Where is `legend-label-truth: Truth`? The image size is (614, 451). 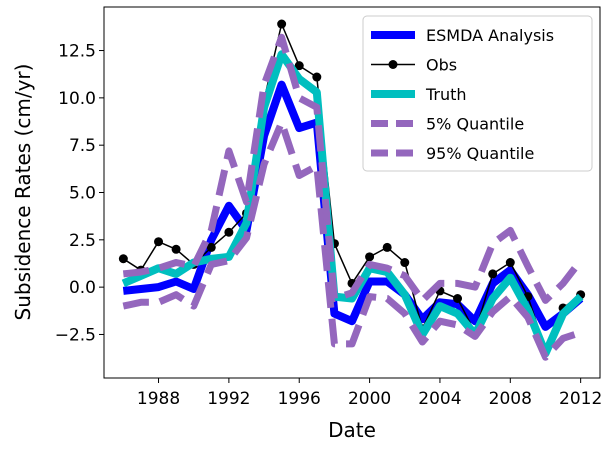 legend-label-truth: Truth is located at coordinates (446, 94).